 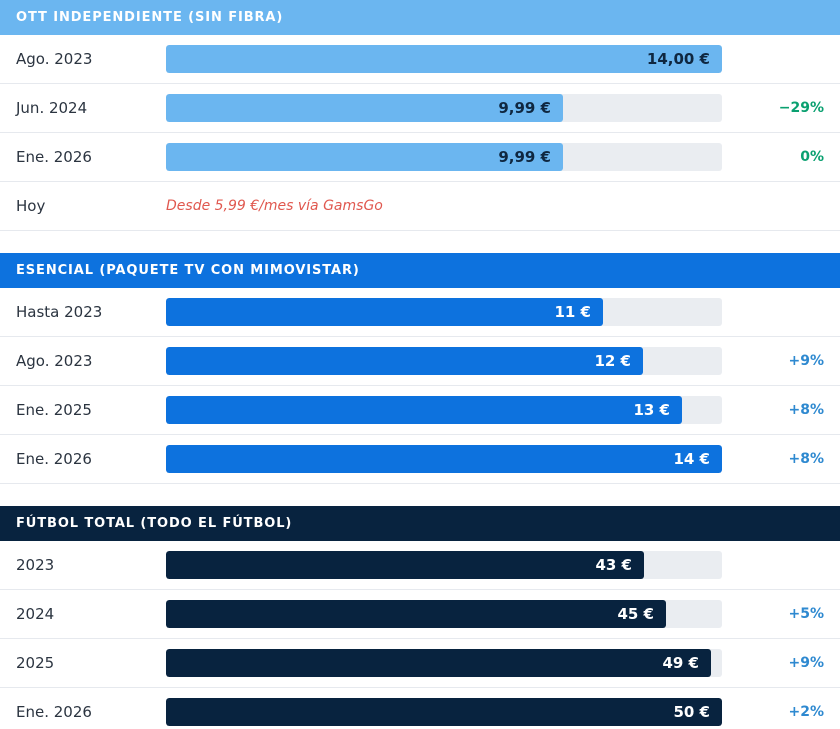 I want to click on bar-track: 12 €, so click(x=444, y=361).